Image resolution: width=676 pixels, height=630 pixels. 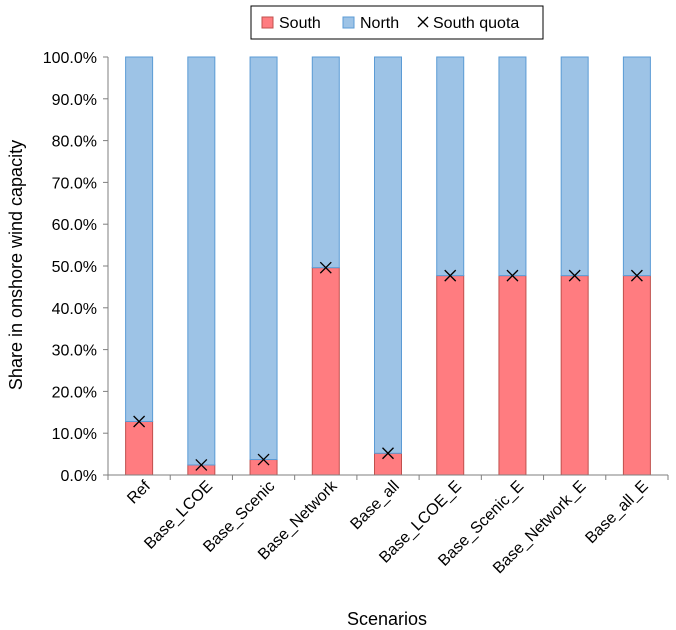 What do you see at coordinates (74, 434) in the screenshot?
I see `y-tick-label: 10.0%` at bounding box center [74, 434].